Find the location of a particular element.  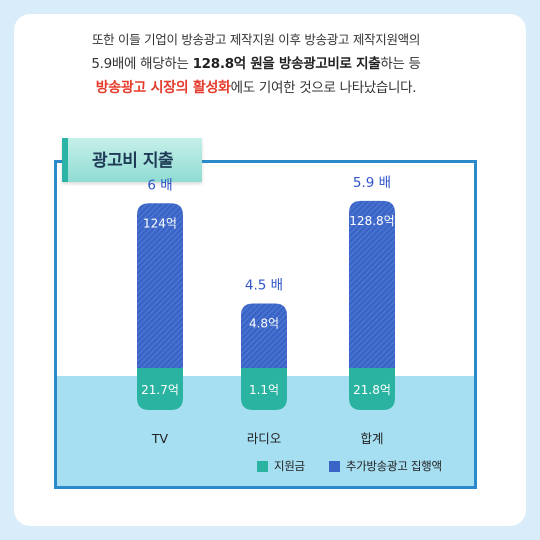

intro-line-1: 또한 이들 기업이 방송광고 제작지원 이후 방송광고 제작지원액의 is located at coordinates (256, 39).